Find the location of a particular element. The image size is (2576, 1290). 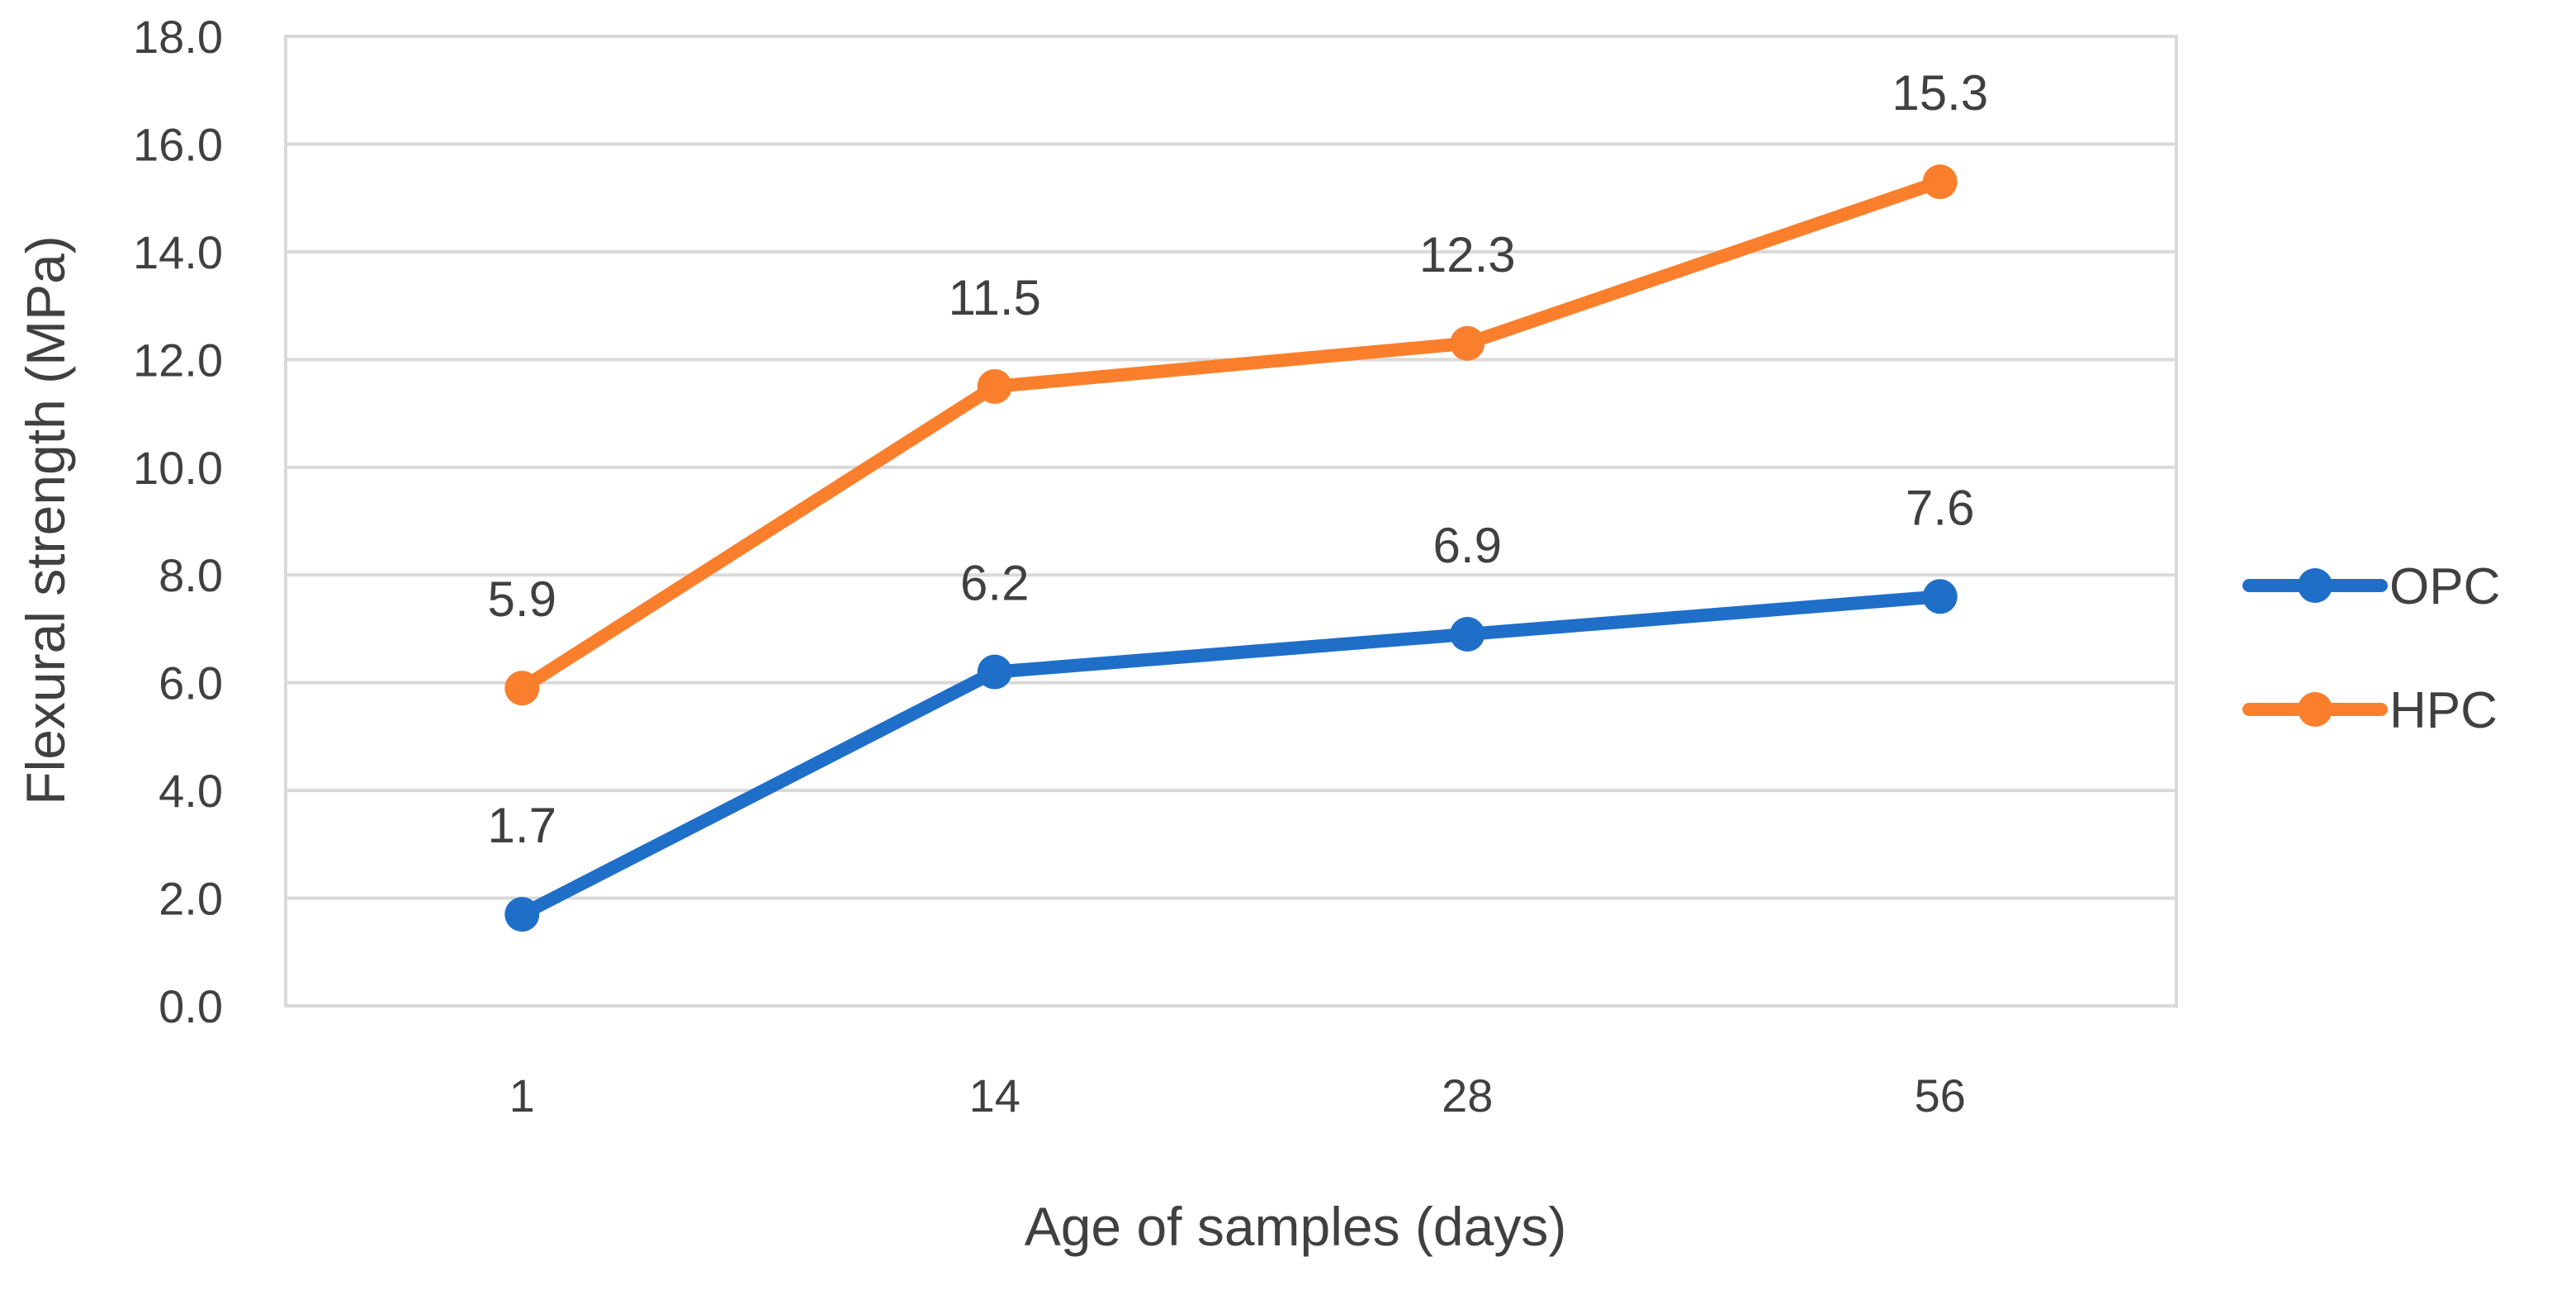

data-label-hpc: 11.5 is located at coordinates (995, 297).